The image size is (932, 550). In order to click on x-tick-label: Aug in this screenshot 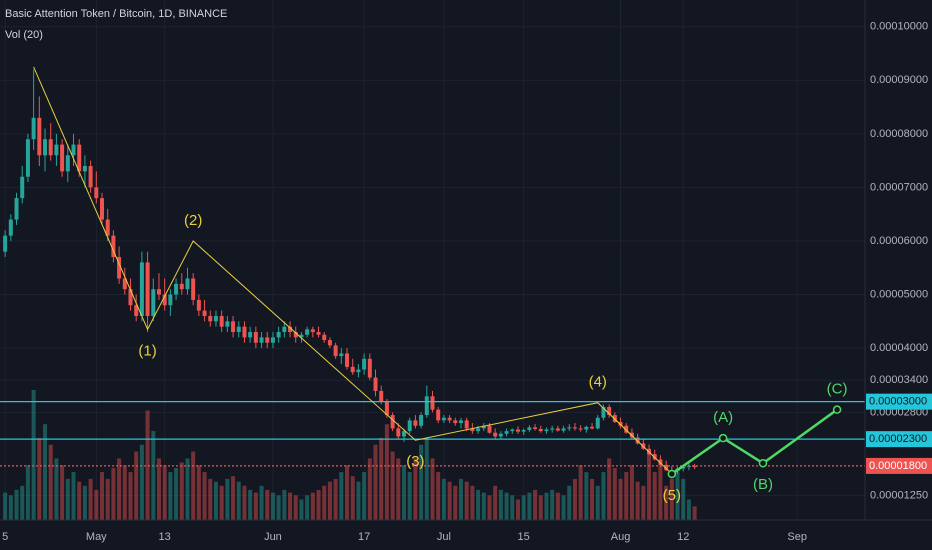, I will do `click(621, 537)`.